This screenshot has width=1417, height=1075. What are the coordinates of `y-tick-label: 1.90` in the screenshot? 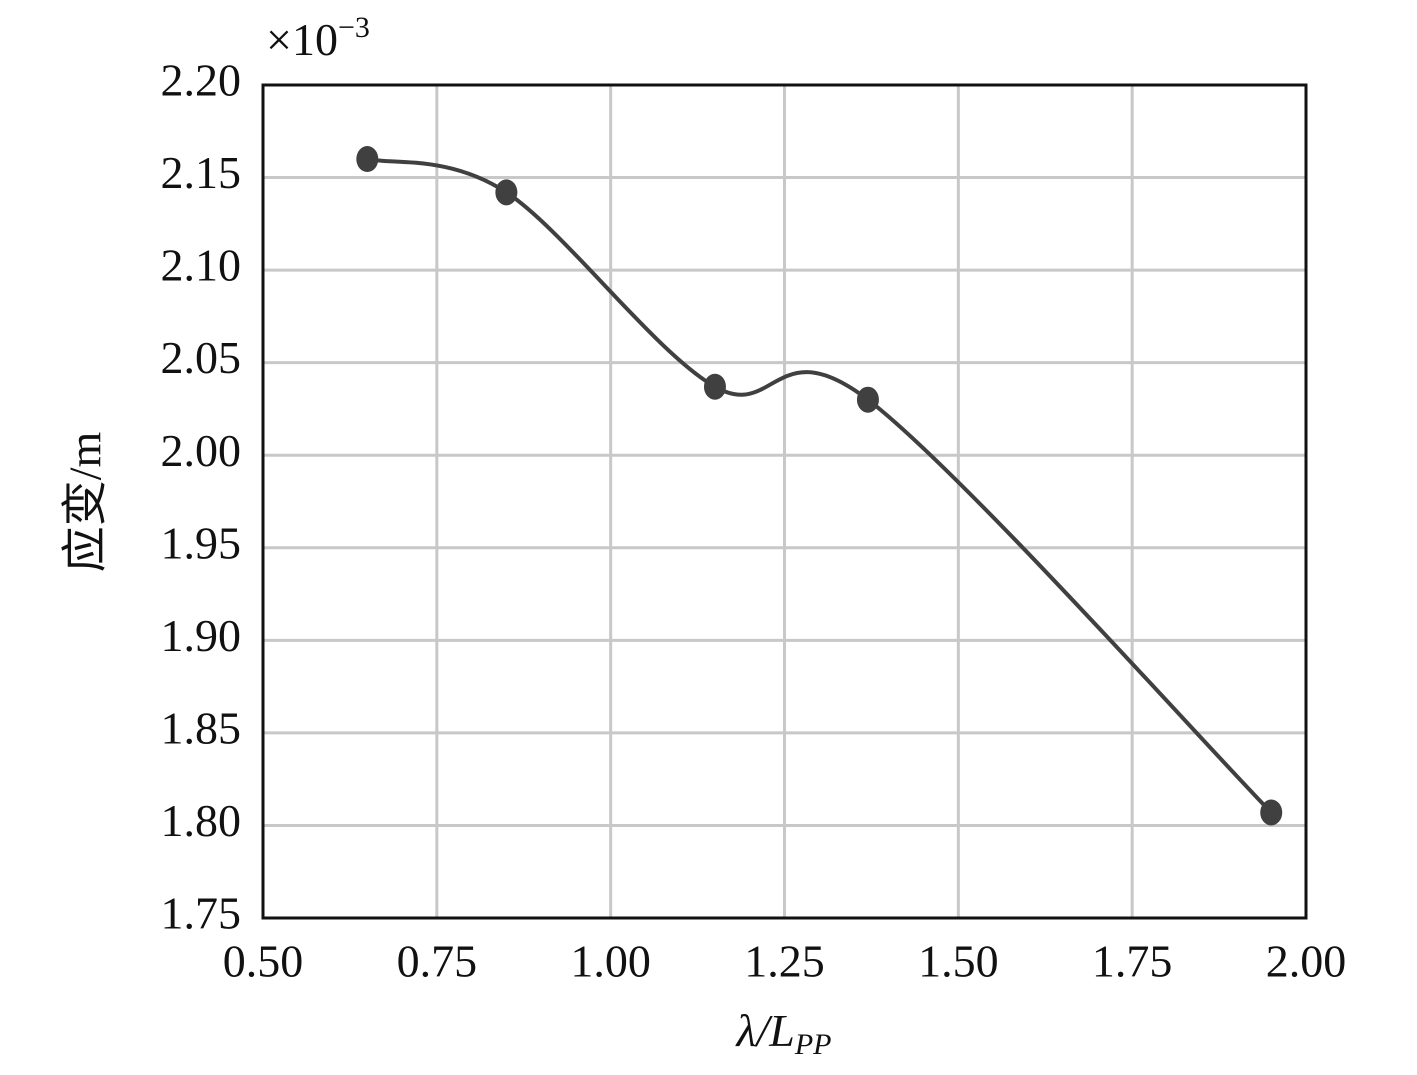 It's located at (201, 635).